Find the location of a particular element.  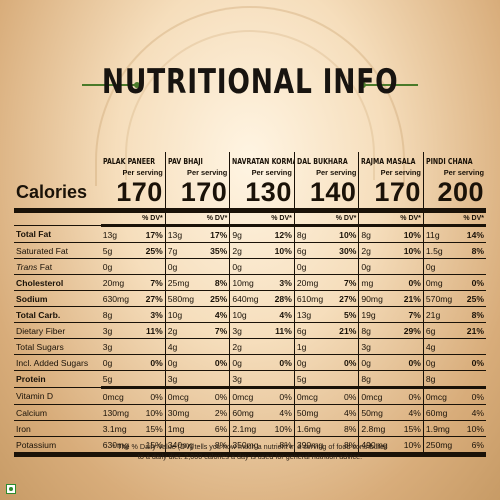

nutrient-label: Total Sugars is located at coordinates (57, 346).